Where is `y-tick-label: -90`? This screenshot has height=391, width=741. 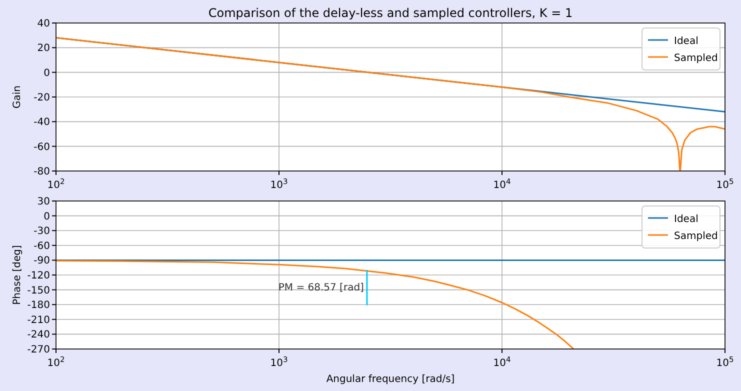 y-tick-label: -90 is located at coordinates (42, 261).